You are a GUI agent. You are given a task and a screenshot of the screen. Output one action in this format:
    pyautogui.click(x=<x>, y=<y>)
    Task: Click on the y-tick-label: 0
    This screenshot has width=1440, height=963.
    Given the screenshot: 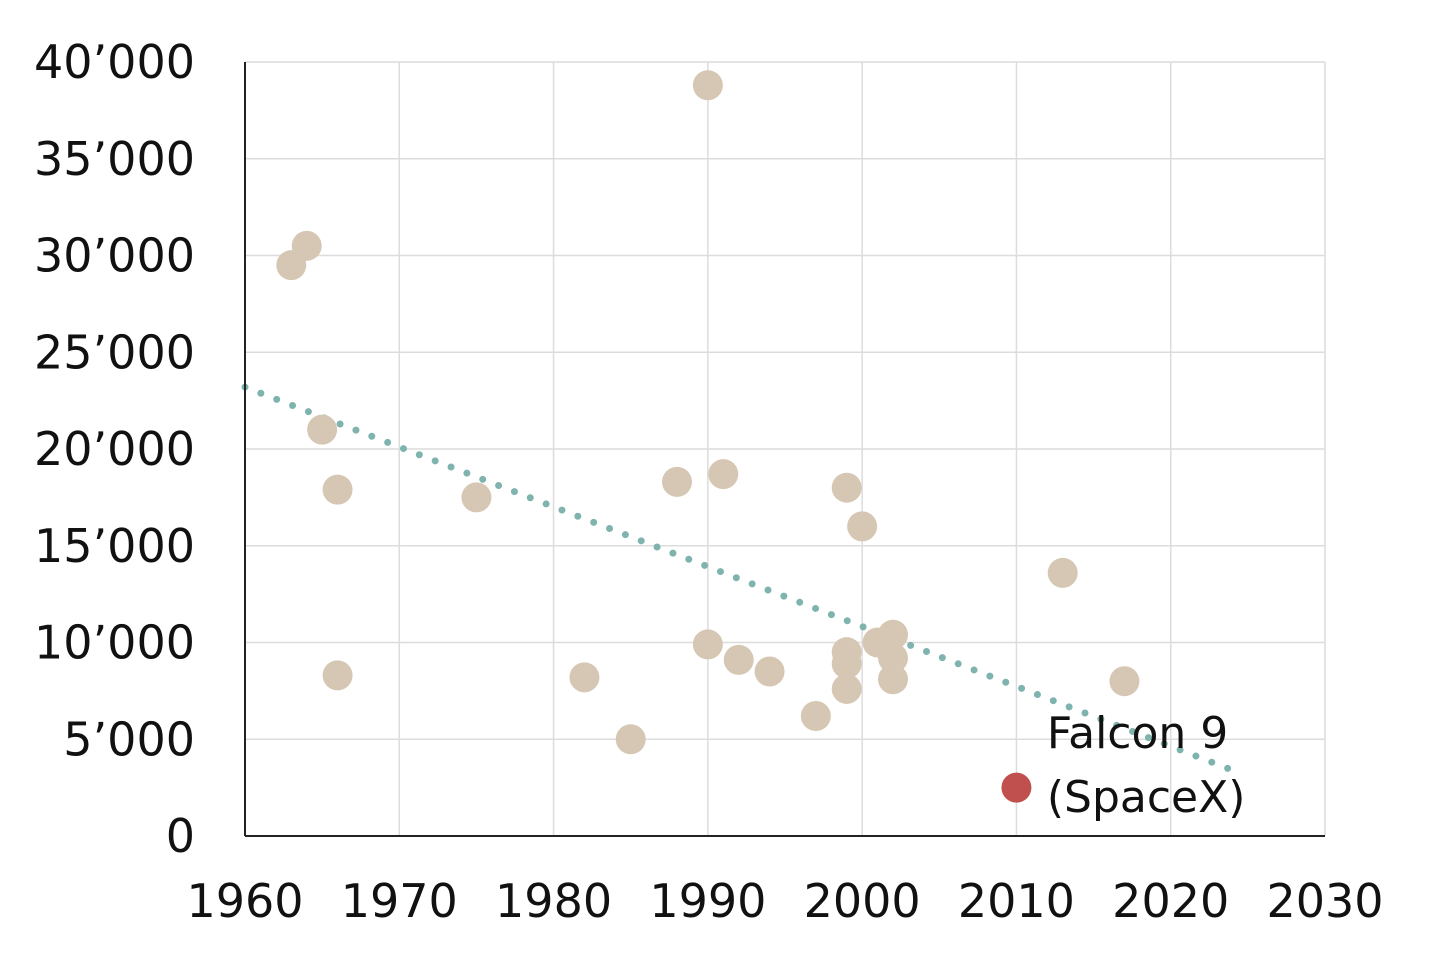 What is the action you would take?
    pyautogui.click(x=180, y=836)
    